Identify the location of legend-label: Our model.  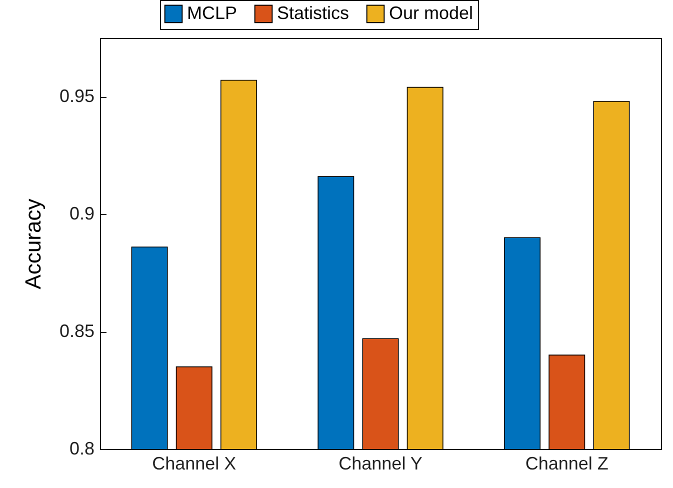
(431, 12).